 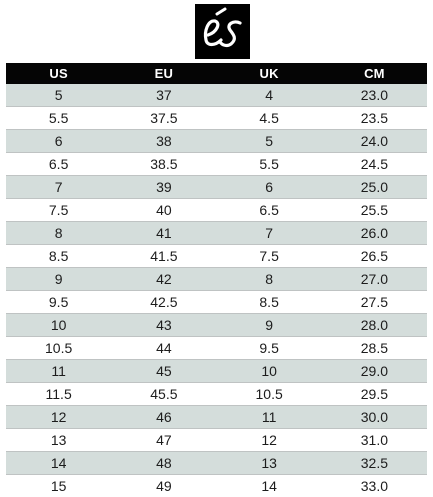 I want to click on cell-uk: 5, so click(x=269, y=141).